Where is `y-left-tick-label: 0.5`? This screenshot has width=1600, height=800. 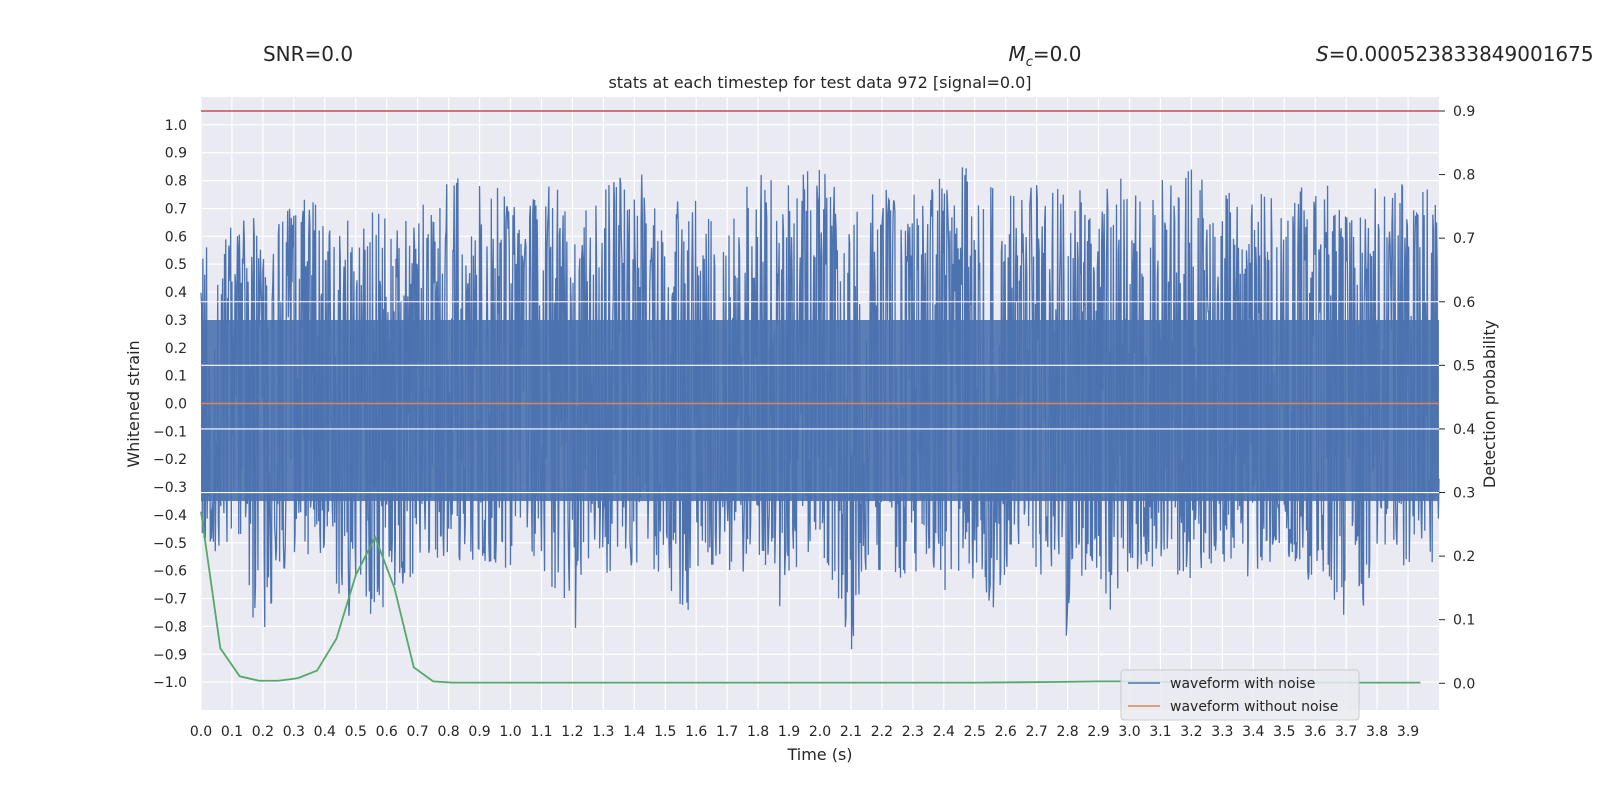
y-left-tick-label: 0.5 is located at coordinates (176, 265).